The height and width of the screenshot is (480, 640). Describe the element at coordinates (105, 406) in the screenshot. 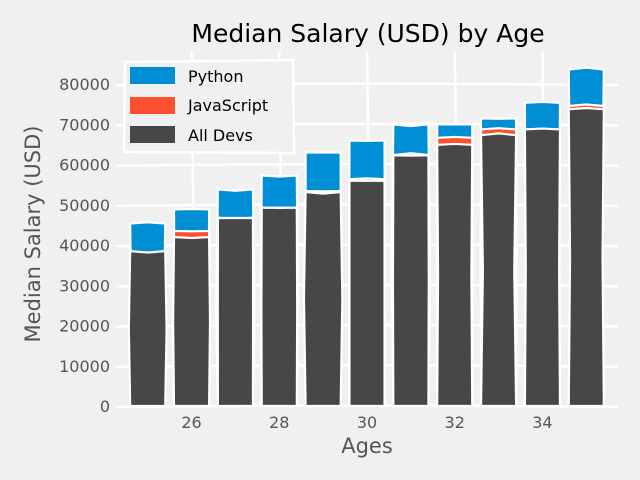

I see `y-tick-0: 0` at that location.